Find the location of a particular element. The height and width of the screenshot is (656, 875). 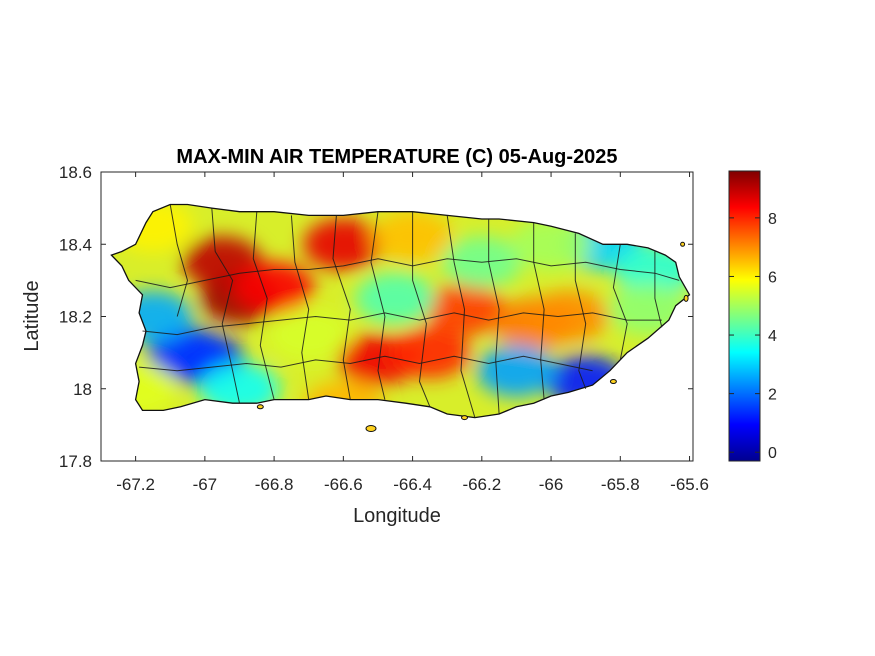

colorbar-tick-label: 6 is located at coordinates (772, 277).